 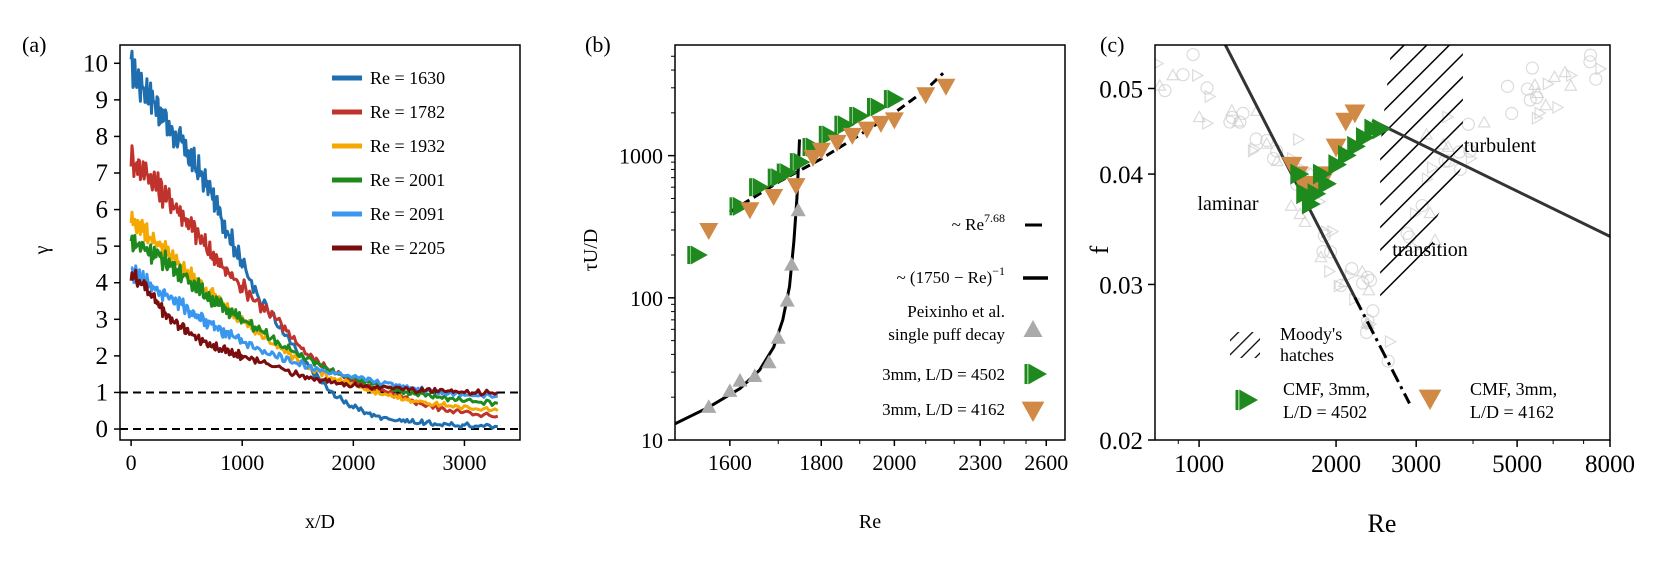 I want to click on legend-green-label-1: L/D = 4502, so click(x=1325, y=412).